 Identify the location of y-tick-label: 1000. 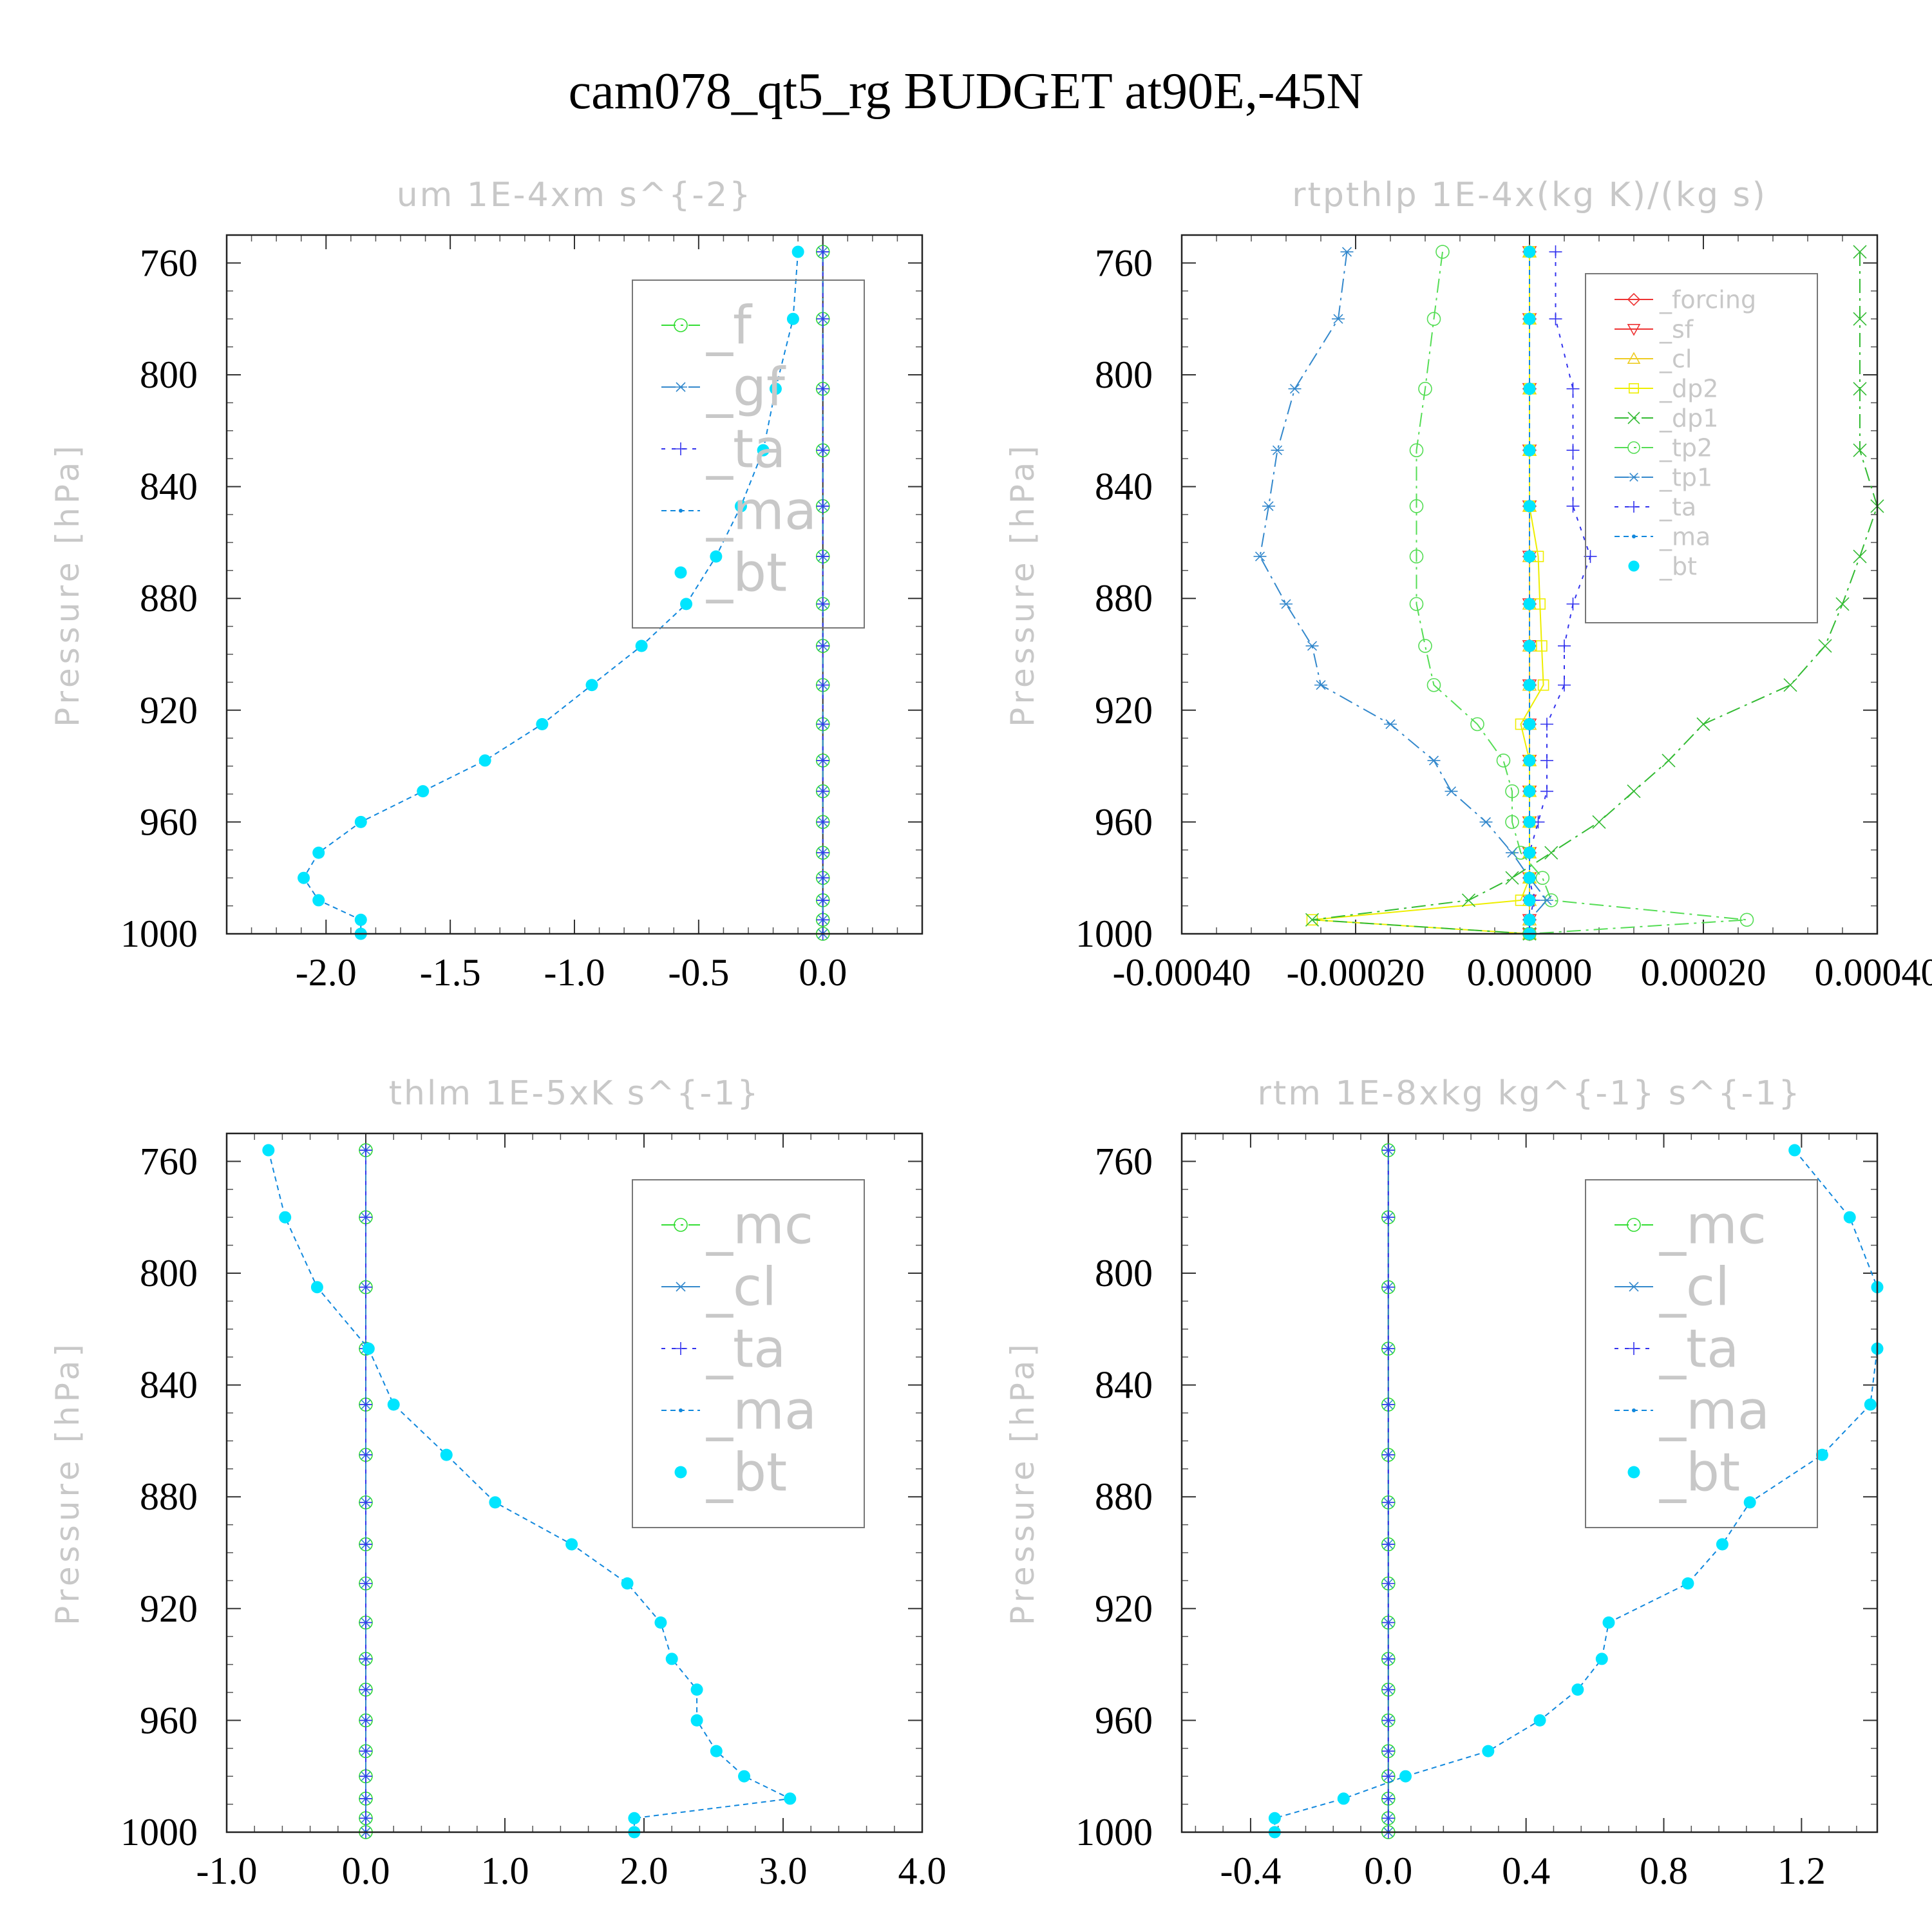
(159, 934).